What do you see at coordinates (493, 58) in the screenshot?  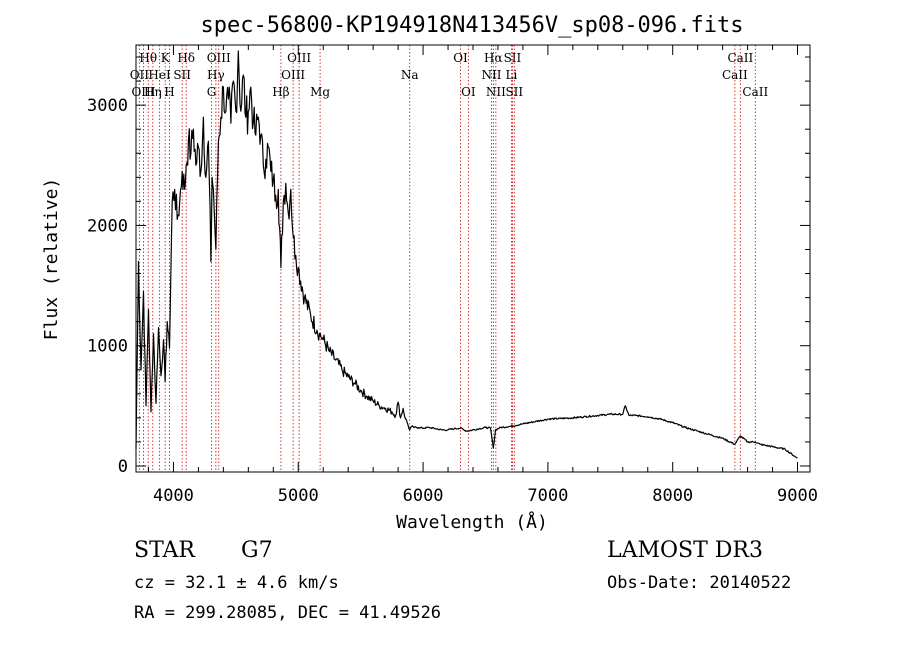 I see `line-label-19: Hα` at bounding box center [493, 58].